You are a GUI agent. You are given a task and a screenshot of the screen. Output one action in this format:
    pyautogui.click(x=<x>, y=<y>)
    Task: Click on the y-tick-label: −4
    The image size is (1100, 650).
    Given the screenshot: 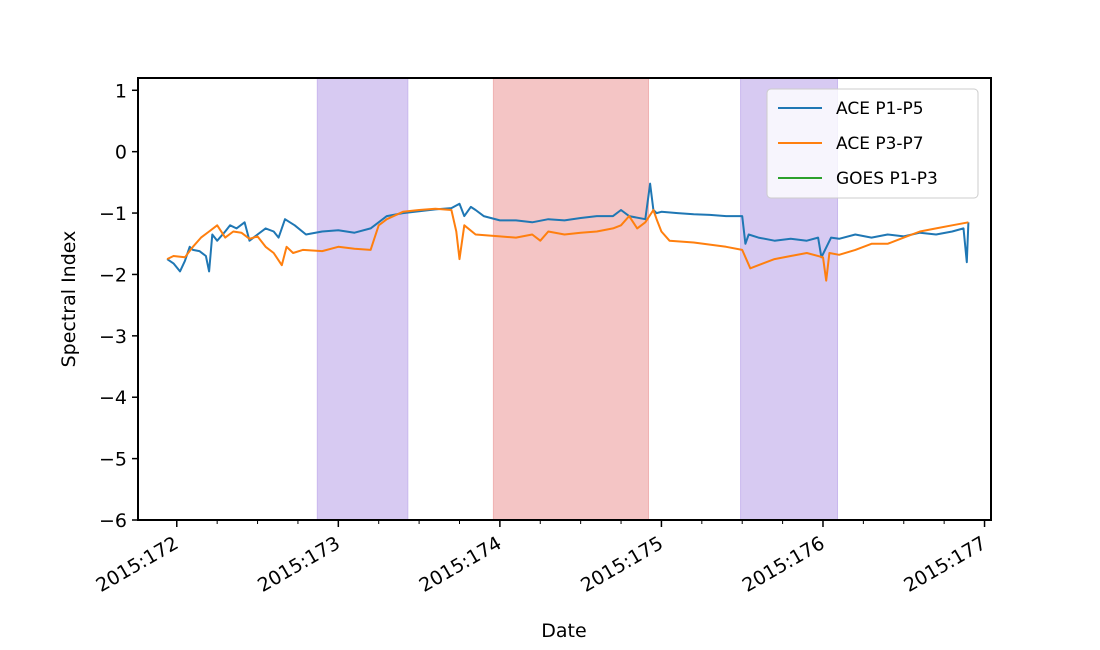 What is the action you would take?
    pyautogui.click(x=113, y=398)
    